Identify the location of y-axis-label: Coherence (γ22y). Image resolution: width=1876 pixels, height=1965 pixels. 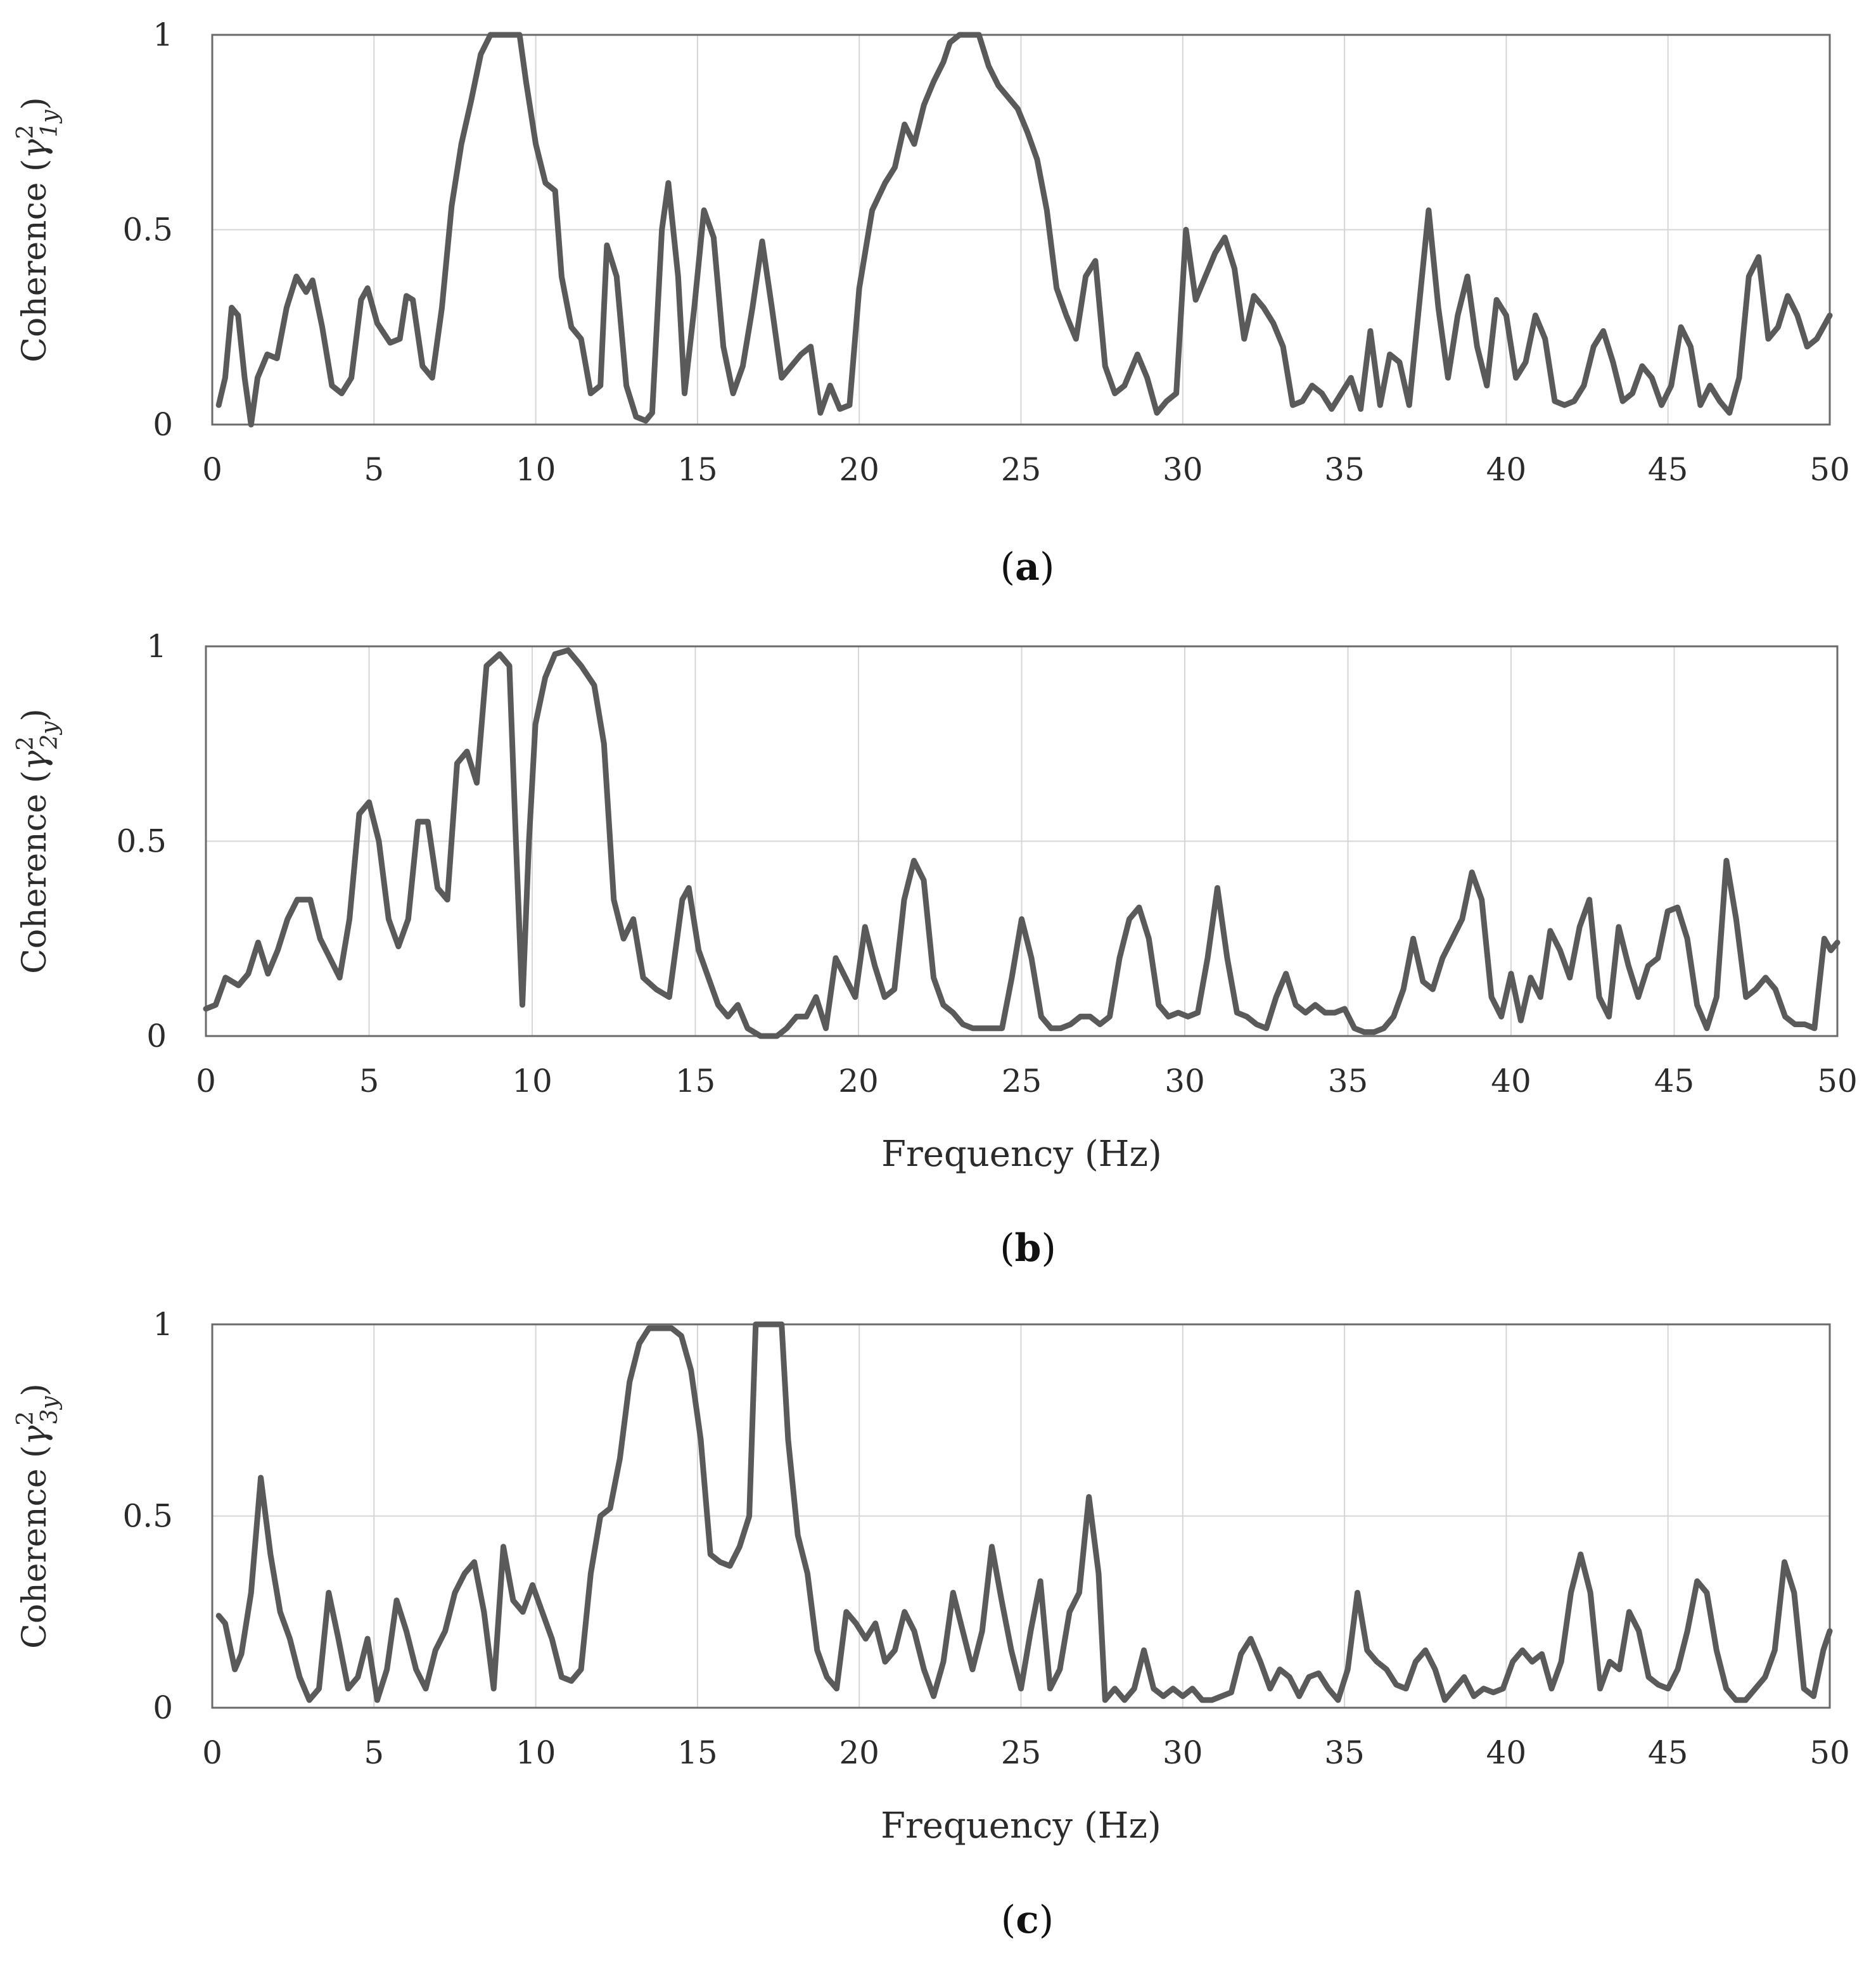
(38, 841).